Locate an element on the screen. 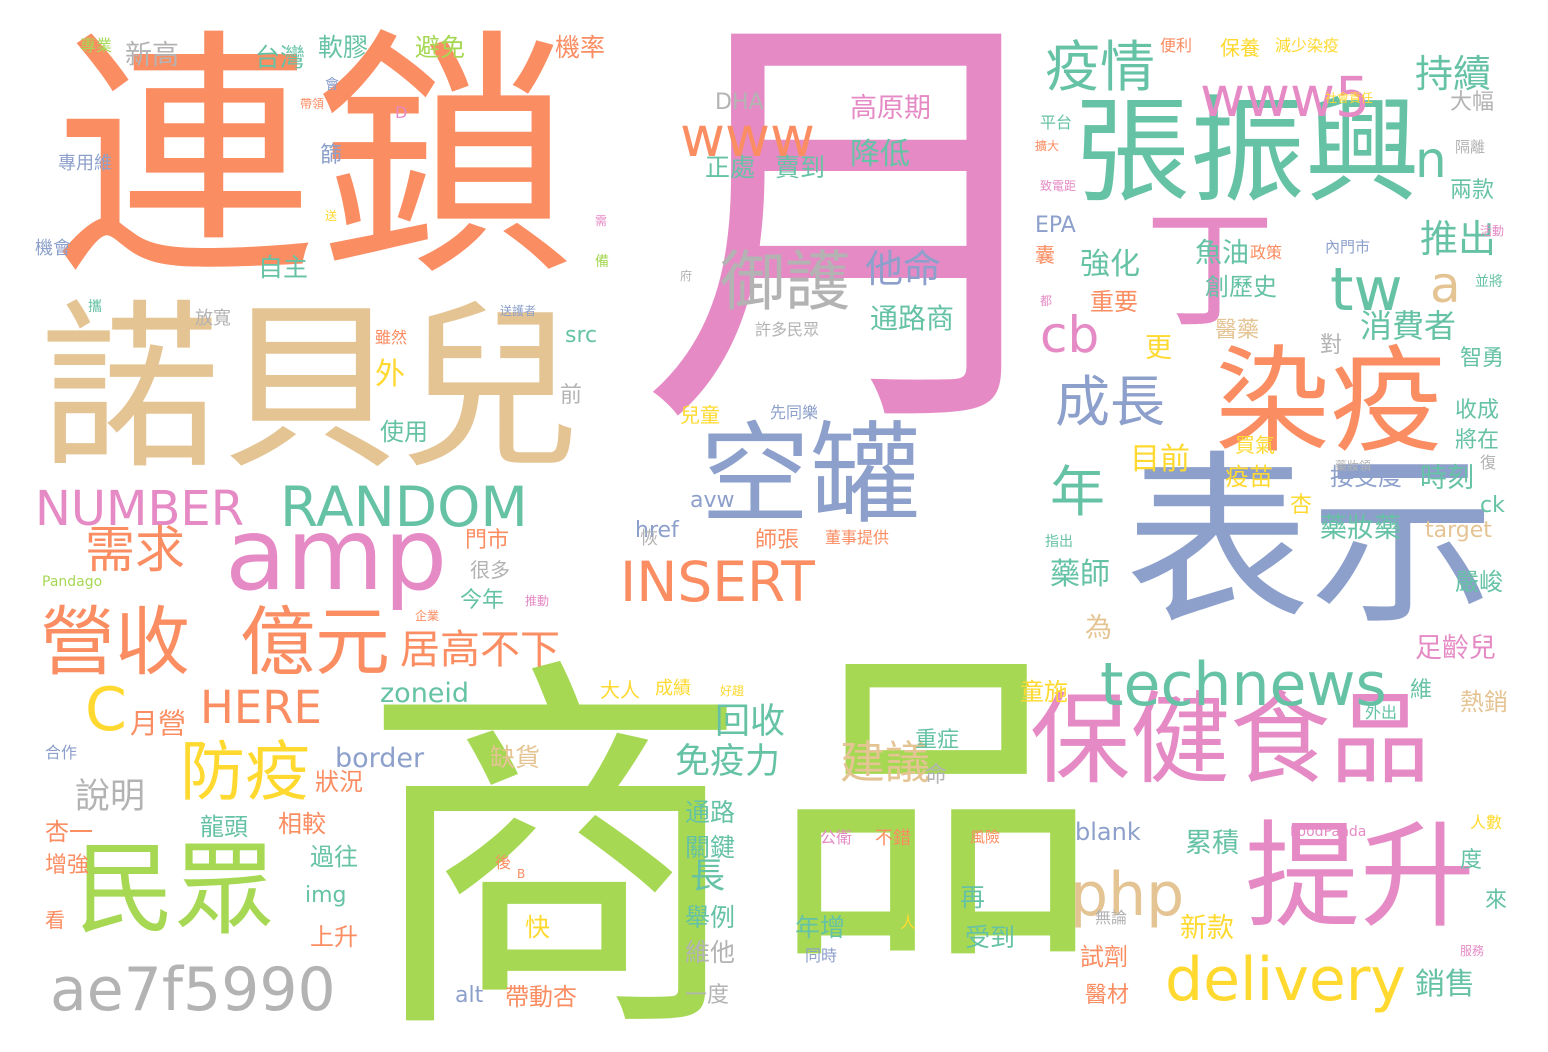 The image size is (1548, 1052). word-jian-yi: 建議 is located at coordinates (885, 762).